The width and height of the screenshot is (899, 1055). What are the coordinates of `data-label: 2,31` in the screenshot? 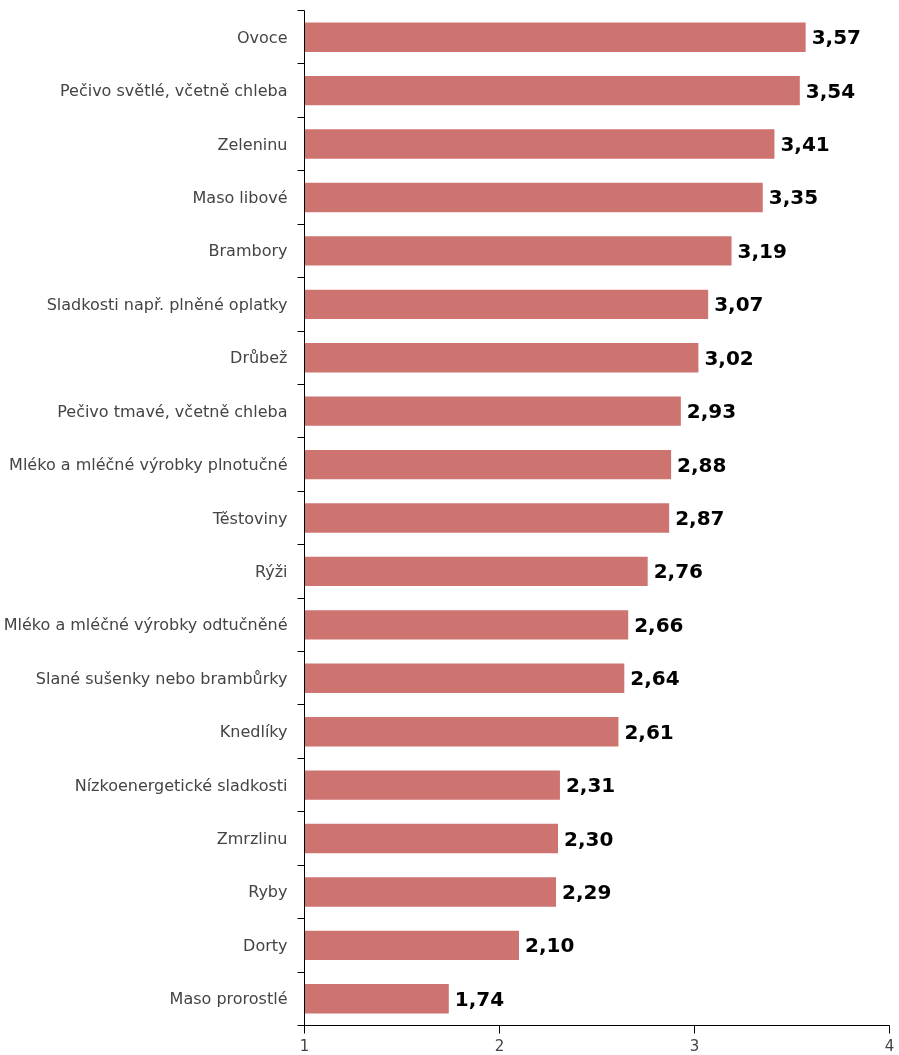 It's located at (590, 785).